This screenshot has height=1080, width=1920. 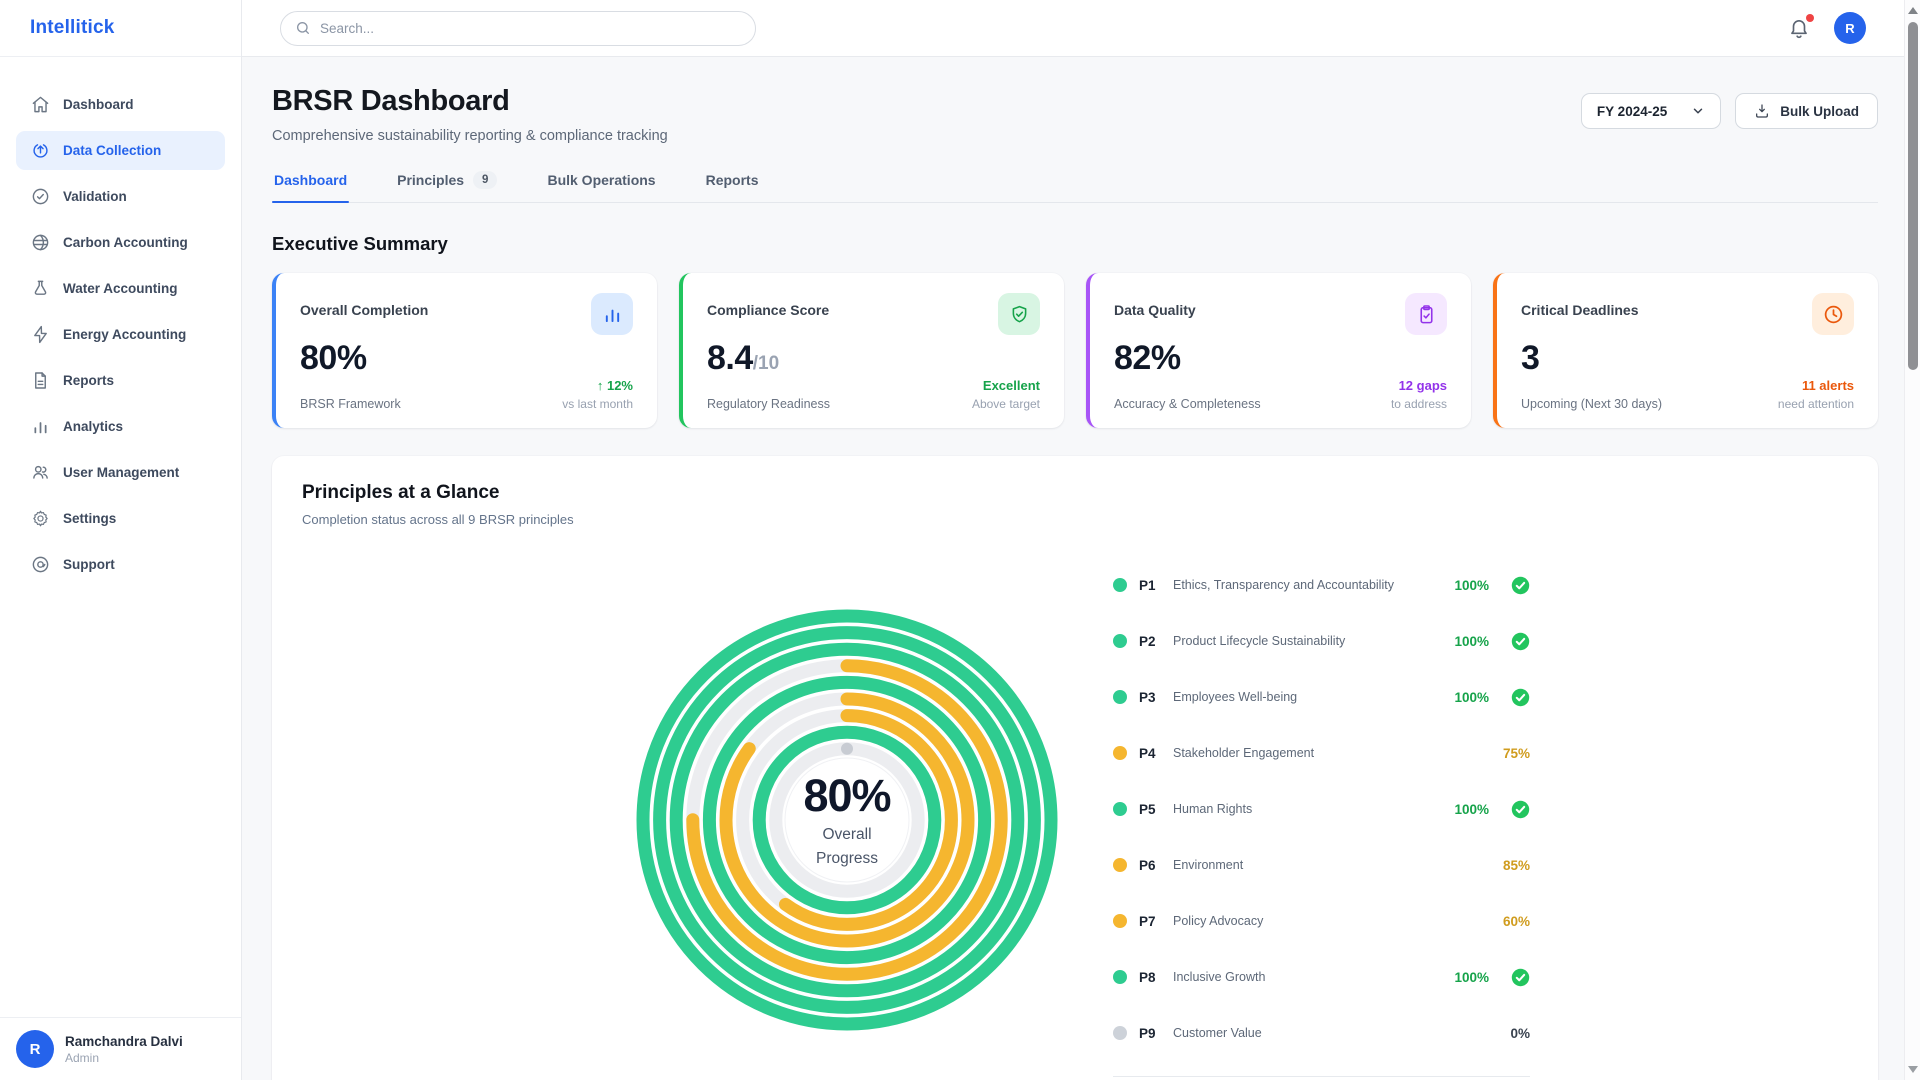 I want to click on card-value: 3, so click(x=1530, y=358).